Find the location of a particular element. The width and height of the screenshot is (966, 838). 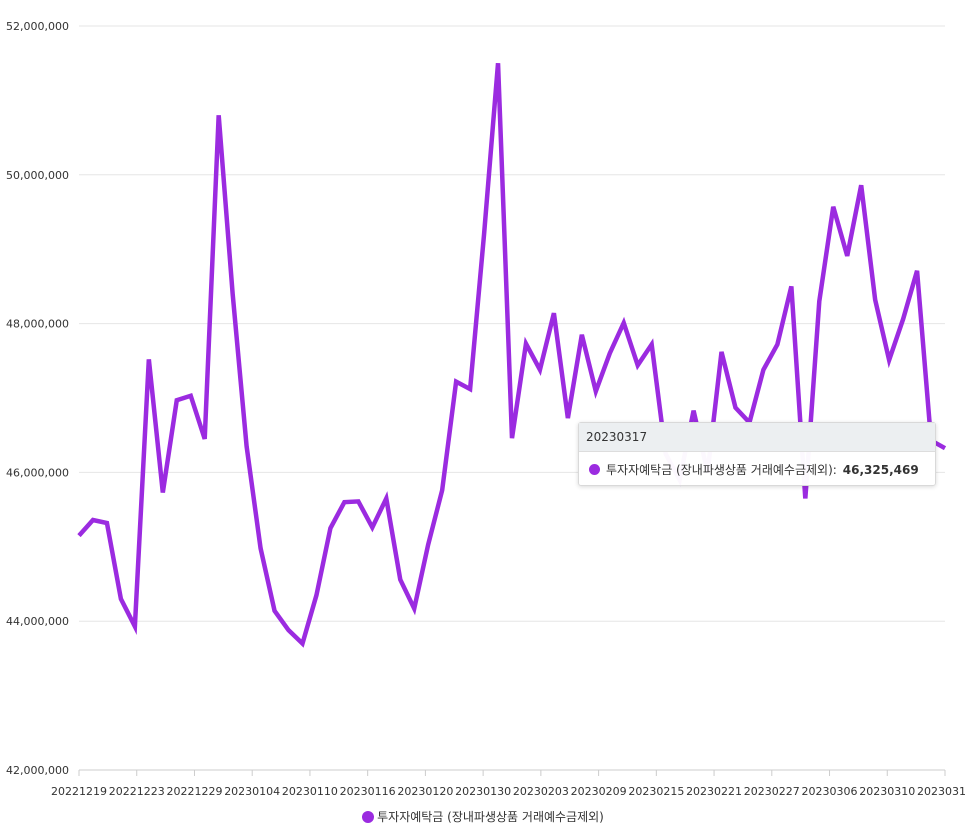

y-tick-label: 46,000,000 is located at coordinates (37, 472).